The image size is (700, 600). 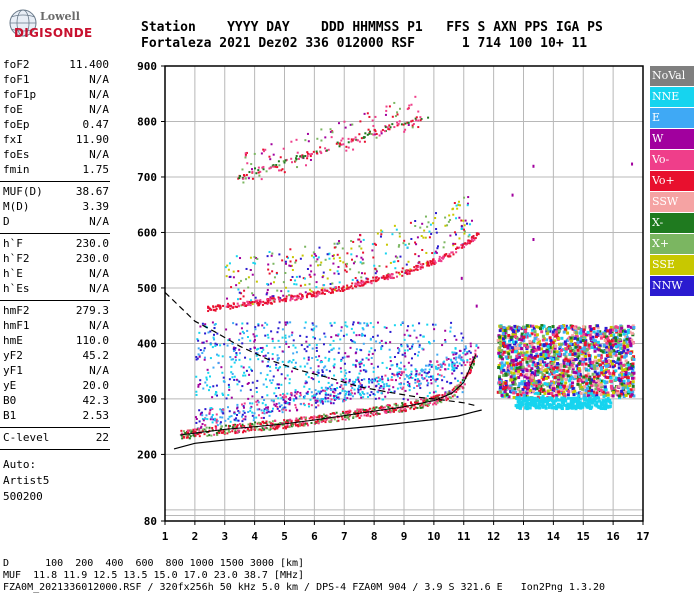 What do you see at coordinates (56, 326) in the screenshot?
I see `param-row: hmF1 N/A` at bounding box center [56, 326].